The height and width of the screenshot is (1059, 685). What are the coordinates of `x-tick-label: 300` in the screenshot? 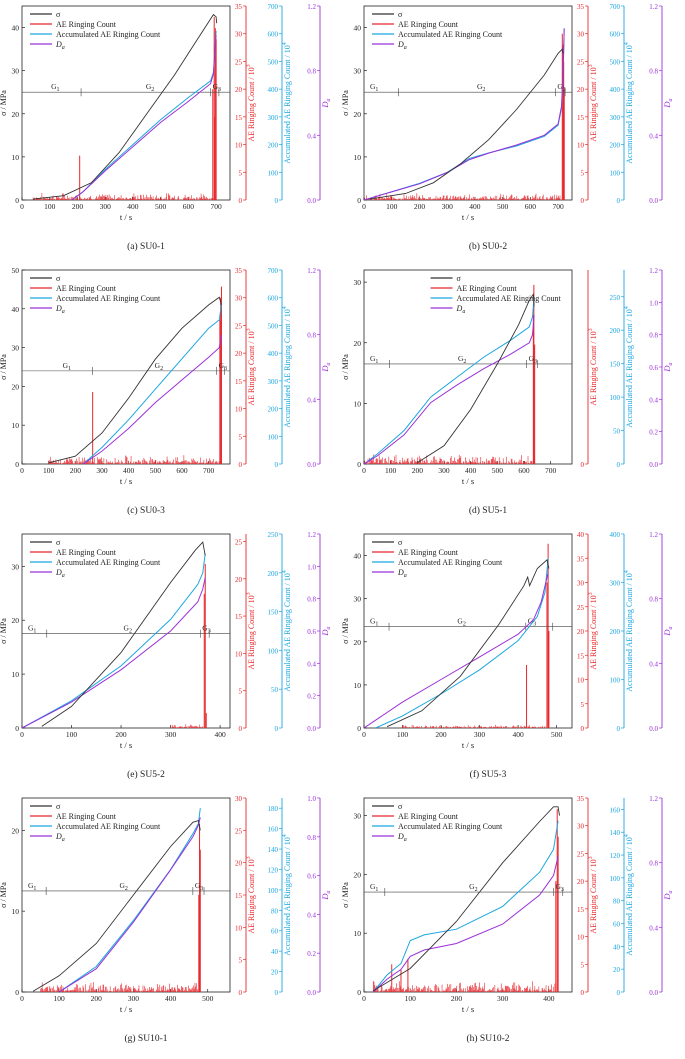 It's located at (503, 998).